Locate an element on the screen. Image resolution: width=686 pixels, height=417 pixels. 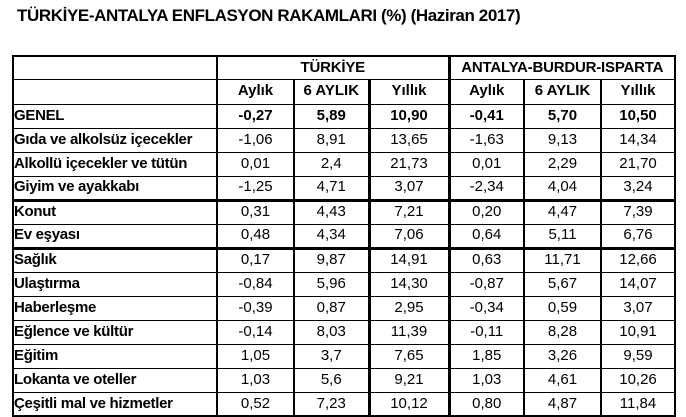
value-cell: 9,21 is located at coordinates (408, 380).